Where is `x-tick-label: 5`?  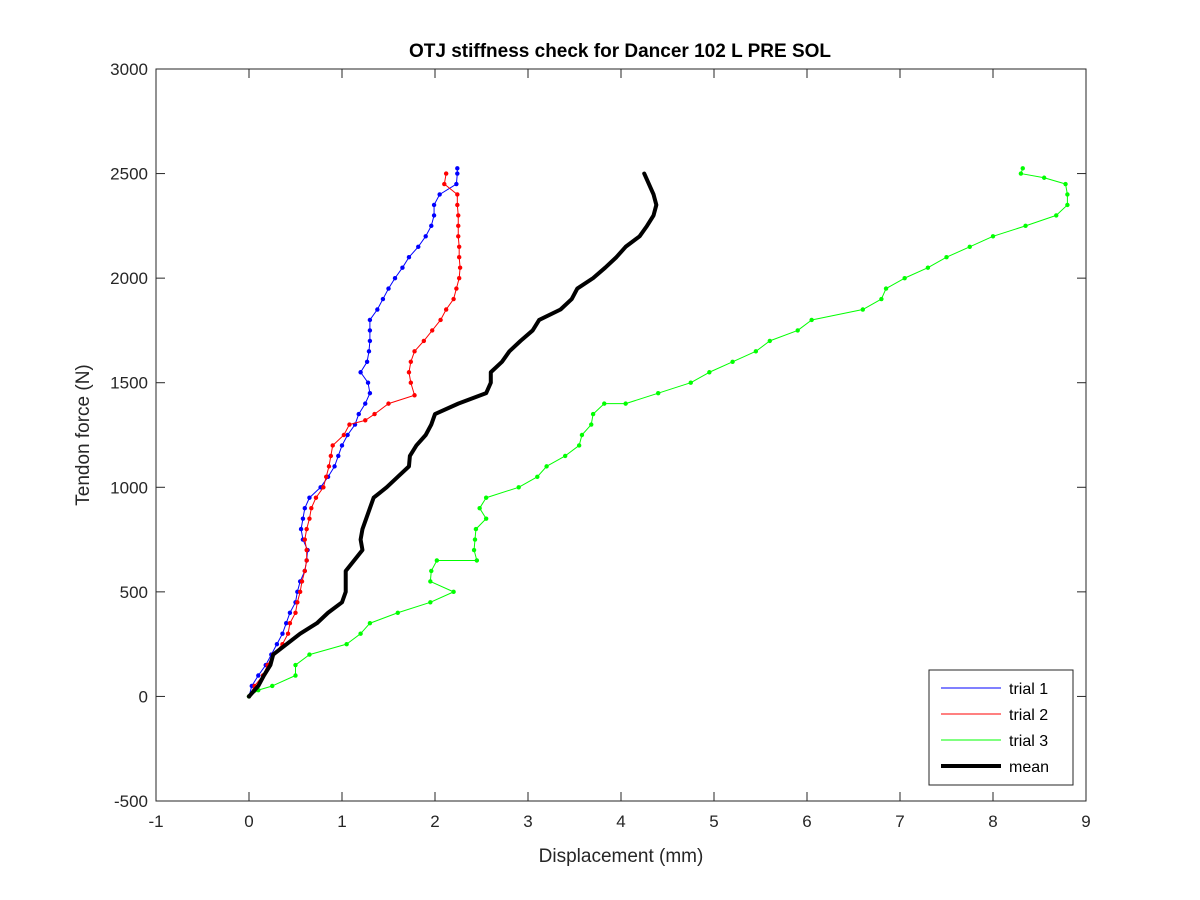 x-tick-label: 5 is located at coordinates (713, 821).